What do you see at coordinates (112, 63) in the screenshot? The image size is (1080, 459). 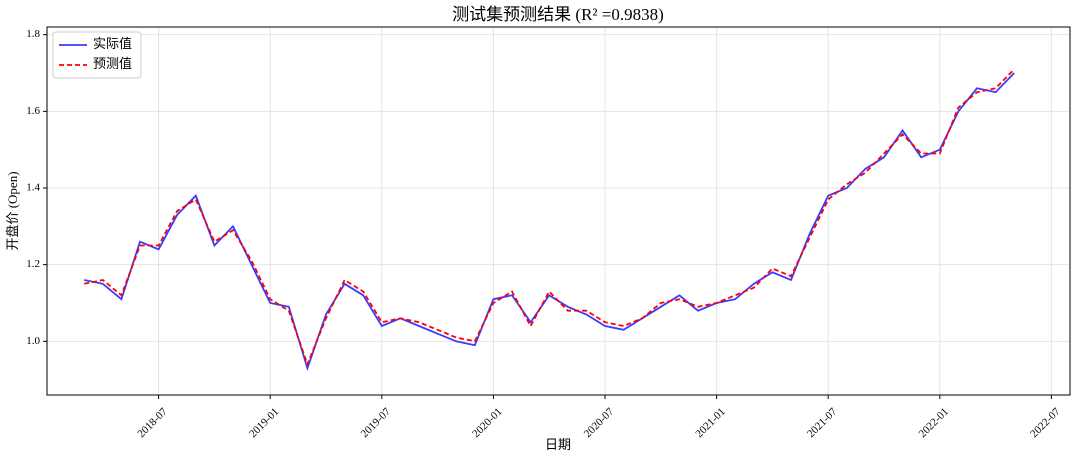 I see `legend-label: 预测值` at bounding box center [112, 63].